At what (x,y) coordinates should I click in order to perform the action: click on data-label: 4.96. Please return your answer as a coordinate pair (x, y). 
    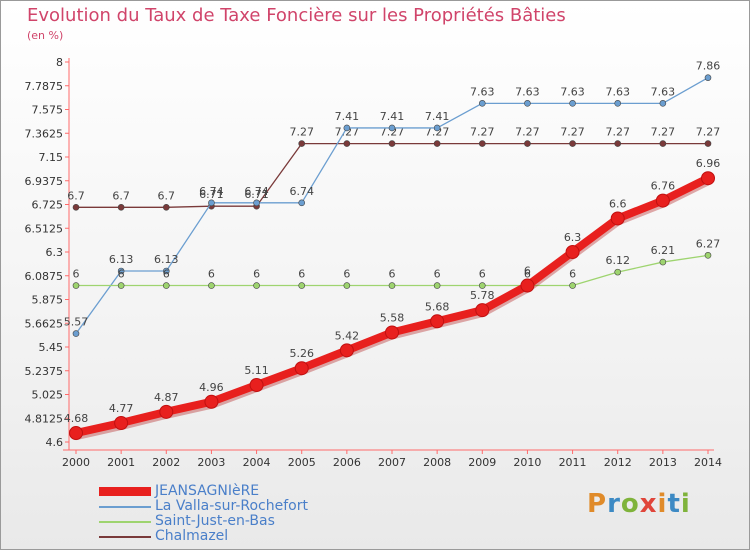
    Looking at the image, I should click on (211, 387).